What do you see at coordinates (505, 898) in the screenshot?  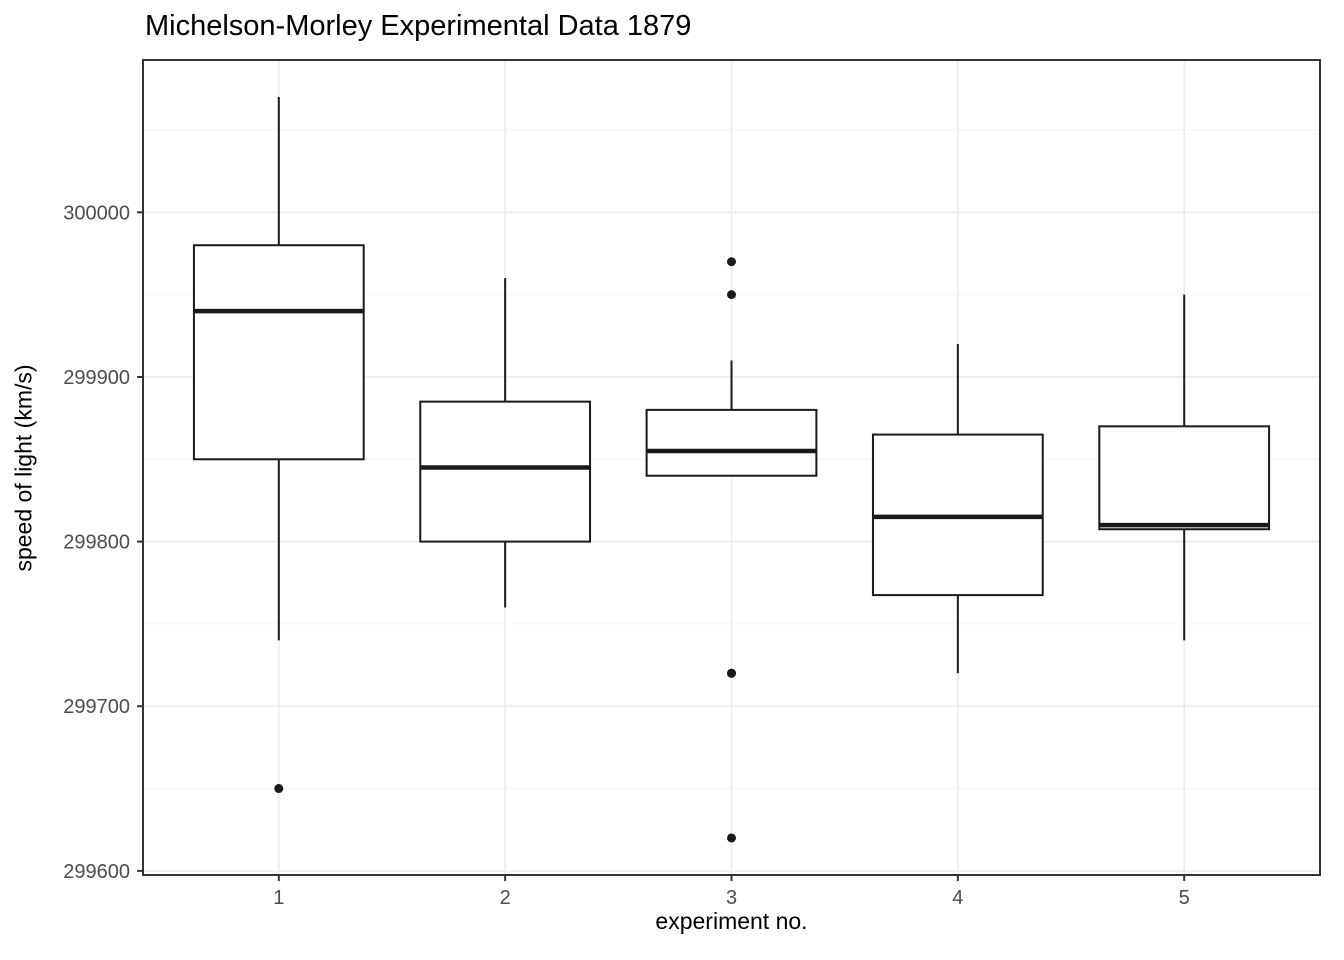 I see `x-tick-label: 2` at bounding box center [505, 898].